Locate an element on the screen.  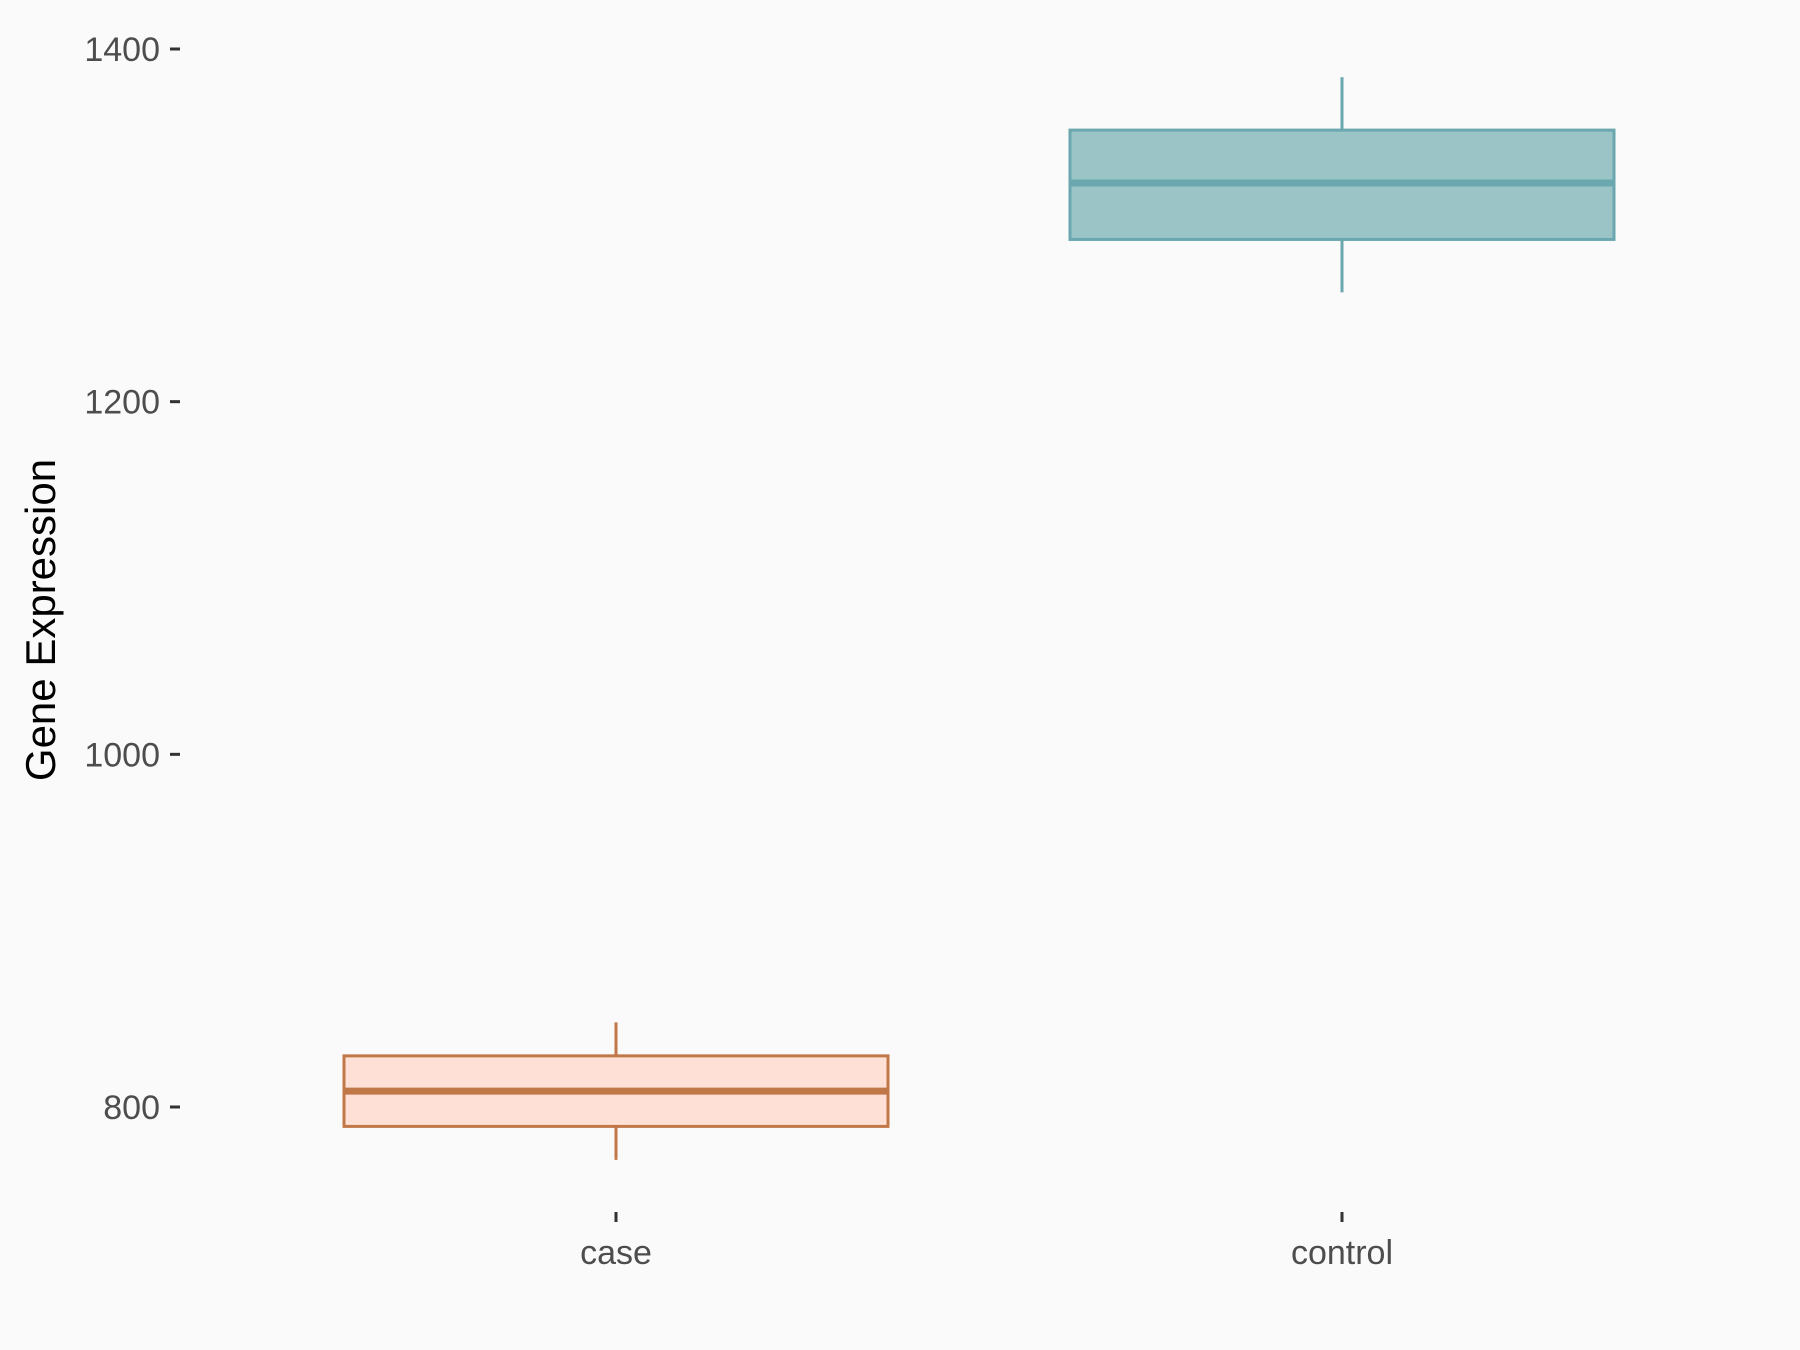
y-tick-label: 1000 is located at coordinates (122, 755).